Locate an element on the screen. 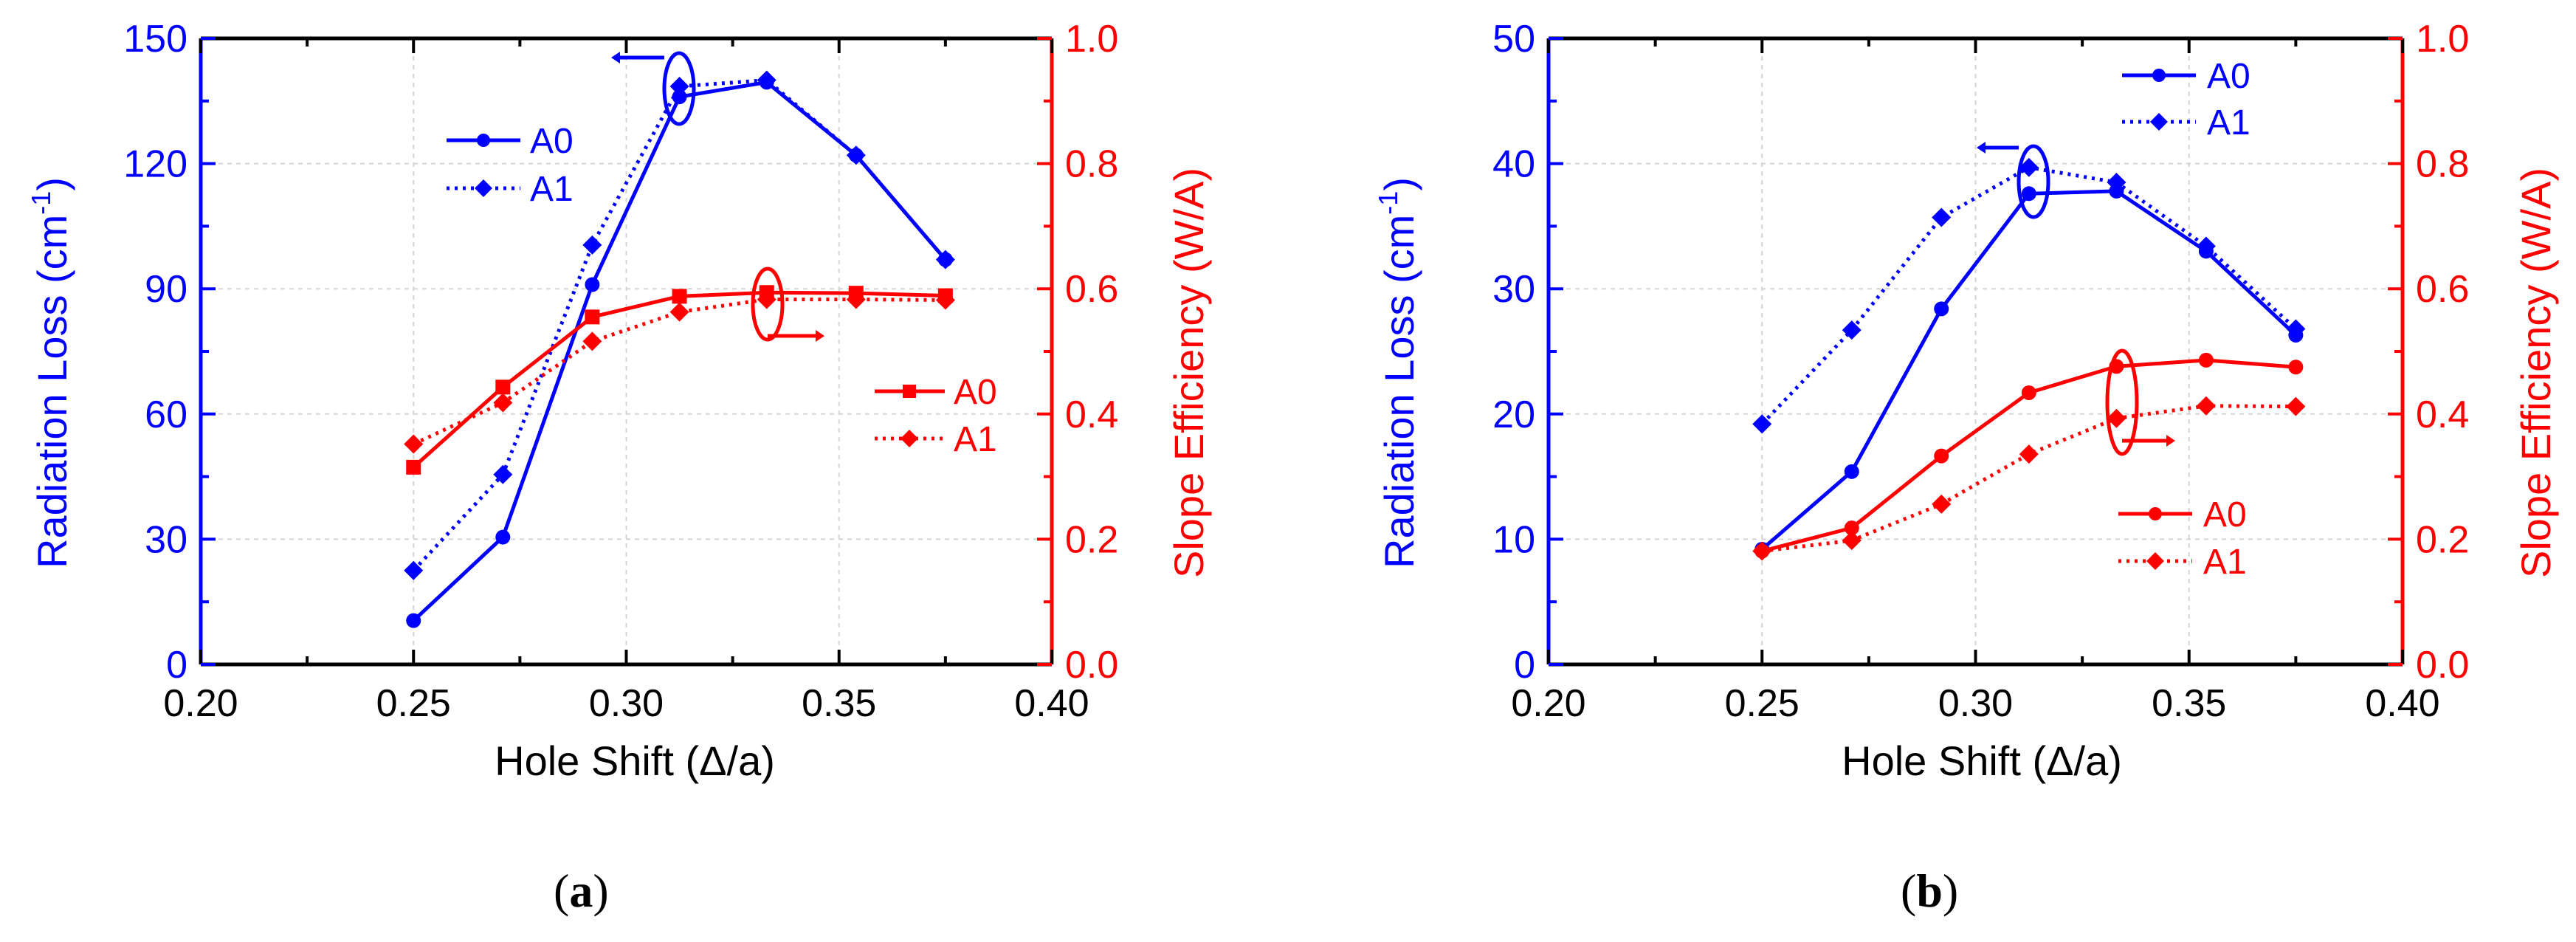 This screenshot has height=942, width=2576. series-left-a1-dotted is located at coordinates (2029, 295).